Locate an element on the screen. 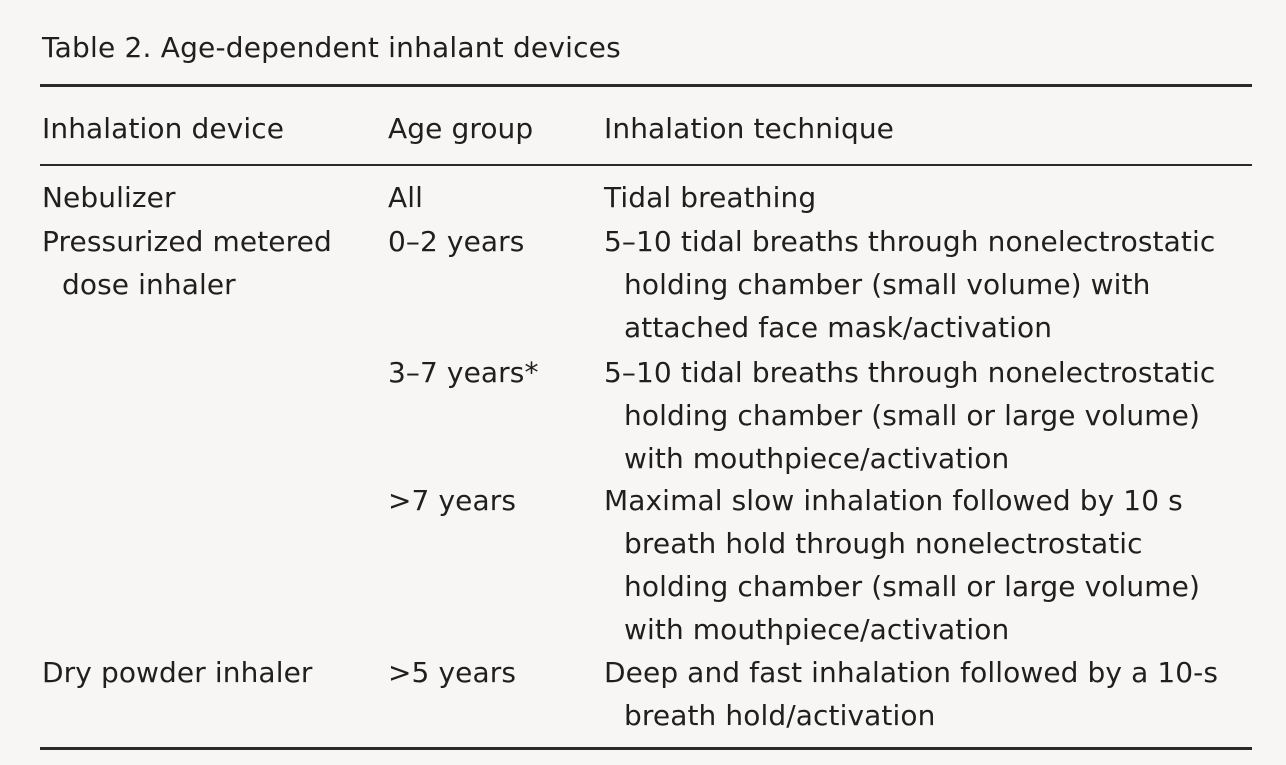 The width and height of the screenshot is (1286, 765). age-cell: 0–2 years is located at coordinates (456, 241).